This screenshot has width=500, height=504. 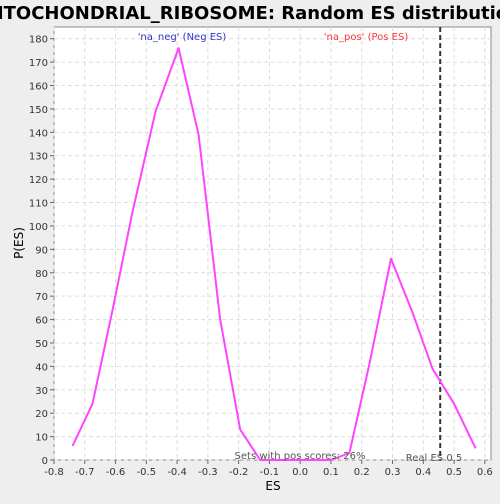 What do you see at coordinates (19, 243) in the screenshot?
I see `y-axis-label: P(ES)` at bounding box center [19, 243].